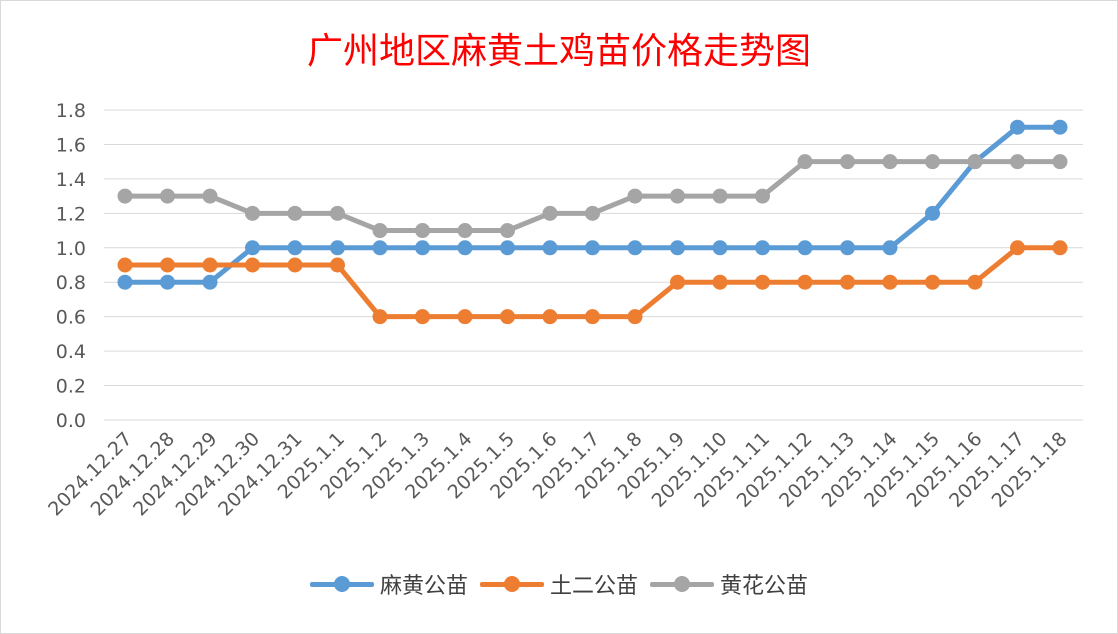  What do you see at coordinates (71, 249) in the screenshot?
I see `y-tick-label: 1.0` at bounding box center [71, 249].